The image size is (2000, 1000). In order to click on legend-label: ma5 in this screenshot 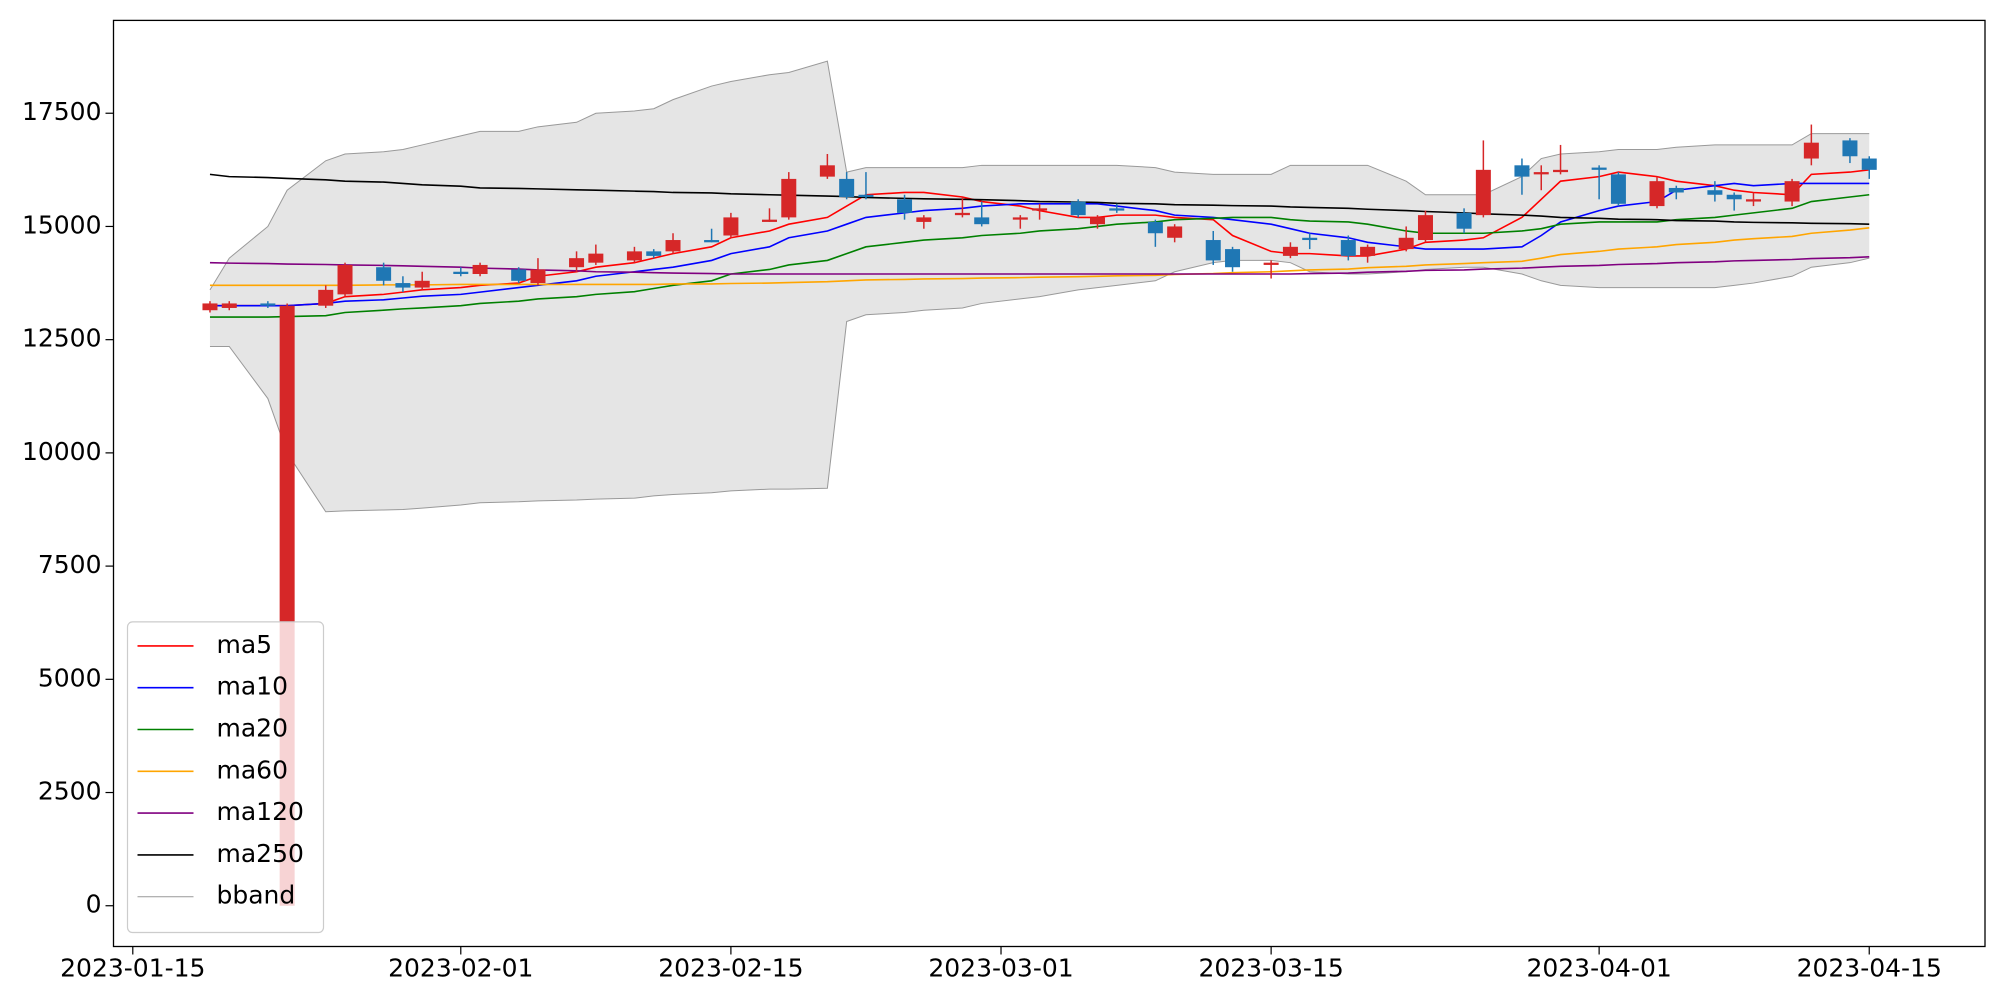, I will do `click(245, 644)`.